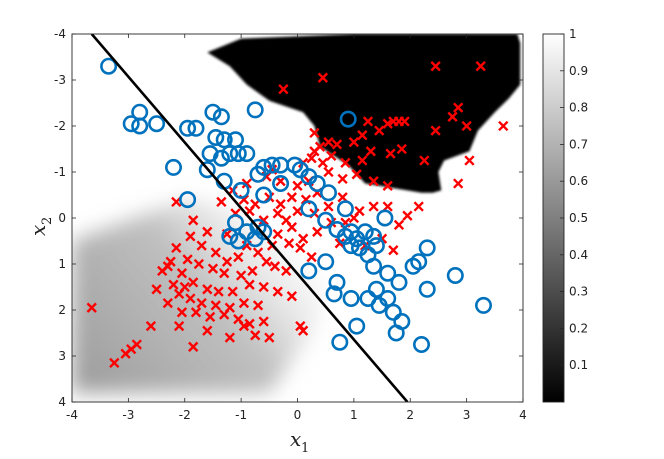 Image resolution: width=664 pixels, height=459 pixels. I want to click on colorbar-tick-label: 1, so click(573, 34).